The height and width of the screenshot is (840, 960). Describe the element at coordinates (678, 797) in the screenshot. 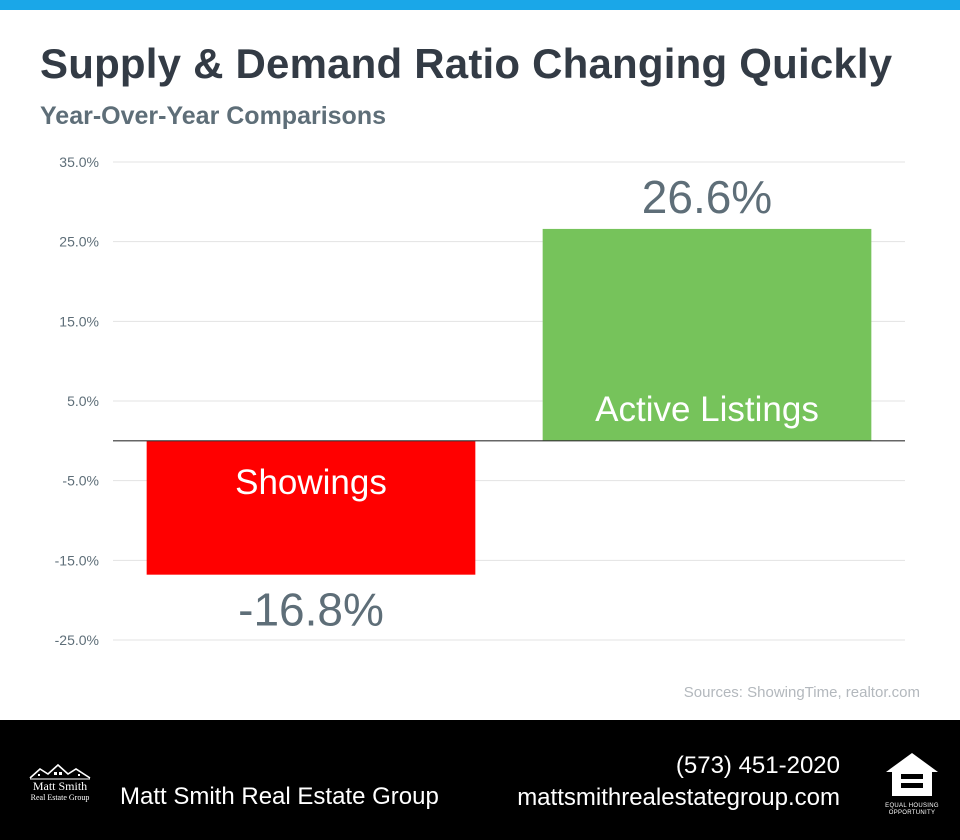

I see `website-link: mattsmithrealestategroup.com` at that location.